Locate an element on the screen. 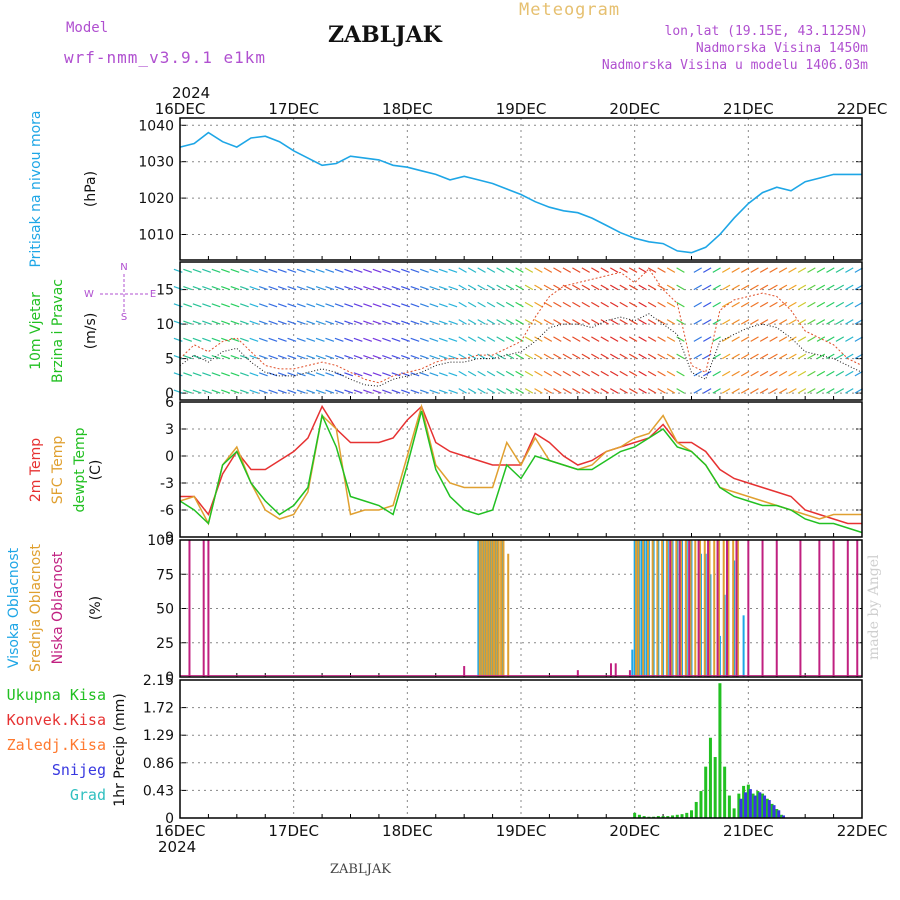 The height and width of the screenshot is (900, 900). wind-dir-e: E is located at coordinates (153, 294).